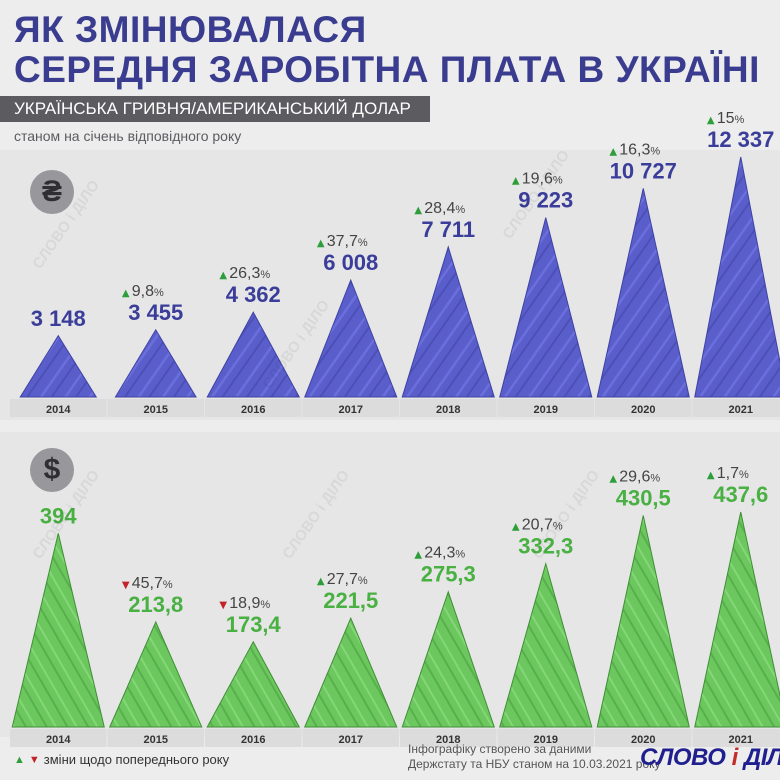 This screenshot has height=780, width=780. I want to click on usd-triangle-2017, so click(350, 672).